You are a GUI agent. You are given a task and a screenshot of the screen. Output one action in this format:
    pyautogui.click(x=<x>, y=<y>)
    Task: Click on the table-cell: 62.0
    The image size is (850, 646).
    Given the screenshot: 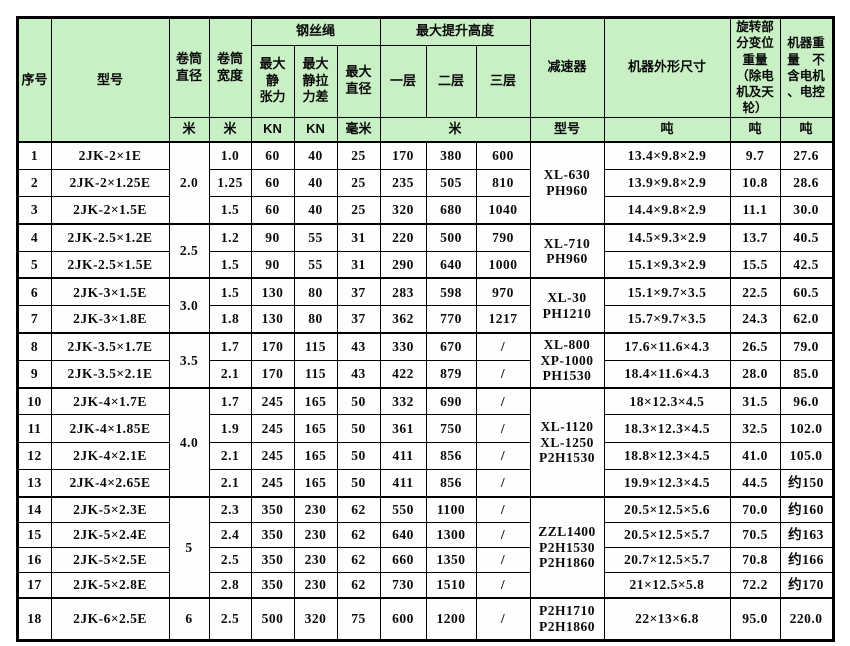 What is the action you would take?
    pyautogui.click(x=806, y=319)
    